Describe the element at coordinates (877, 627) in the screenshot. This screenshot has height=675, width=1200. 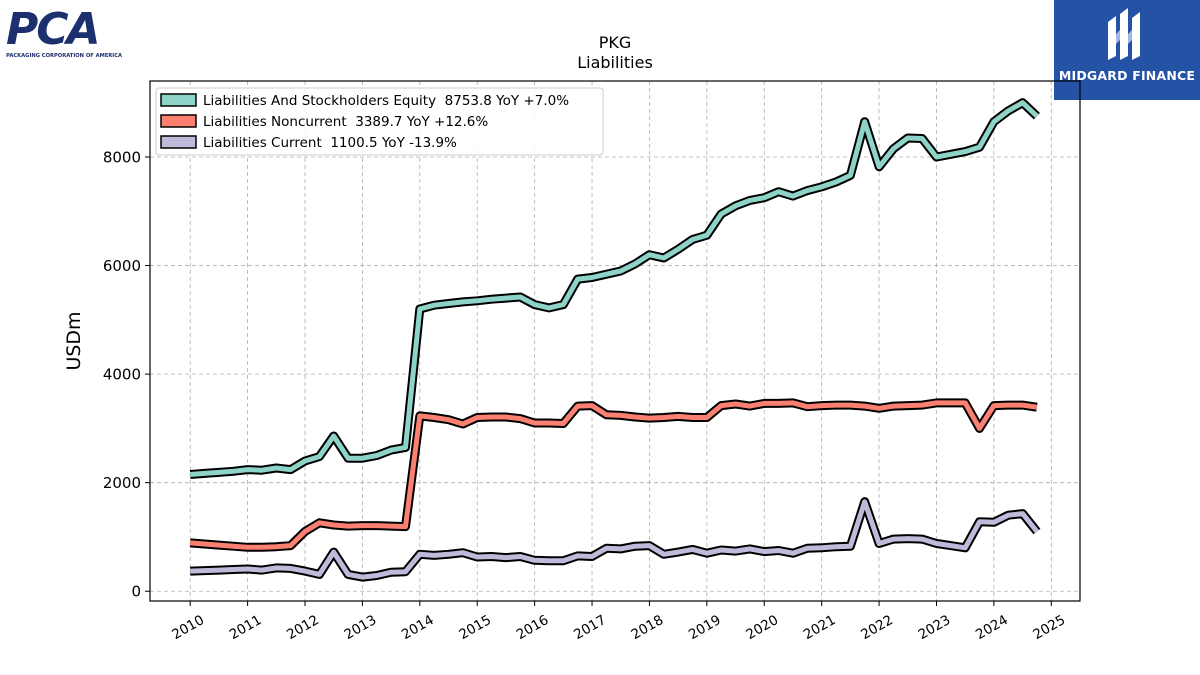
I see `x-tick-label: 2022` at that location.